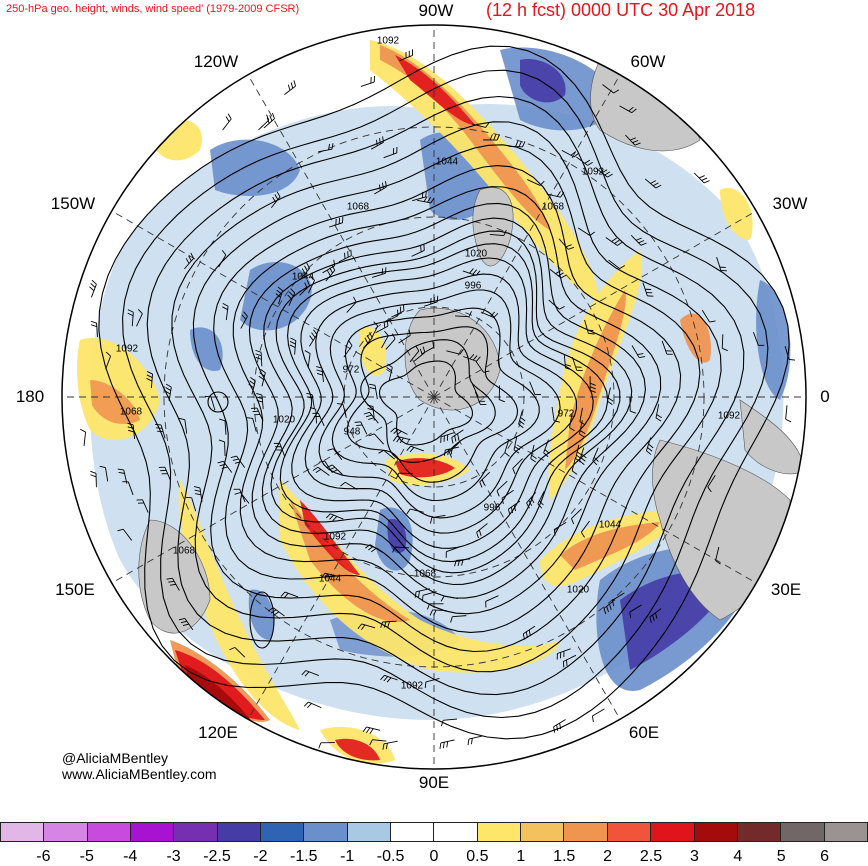 This screenshot has height=866, width=868. Describe the element at coordinates (73, 204) in the screenshot. I see `lon-label-150w: 150W` at that location.